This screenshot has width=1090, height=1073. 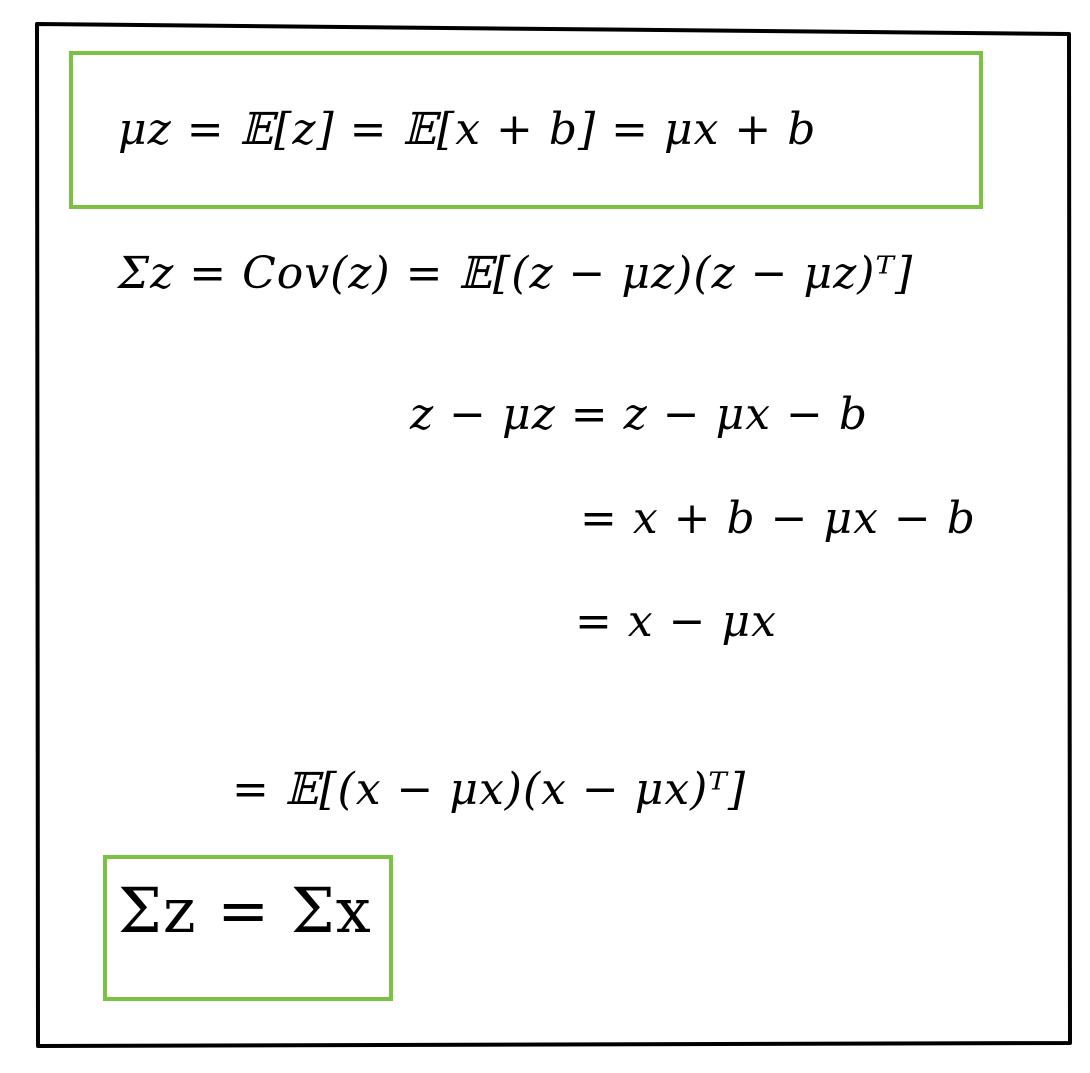 I want to click on difference-step-1: z − μz = z − μx − b, so click(x=639, y=414).